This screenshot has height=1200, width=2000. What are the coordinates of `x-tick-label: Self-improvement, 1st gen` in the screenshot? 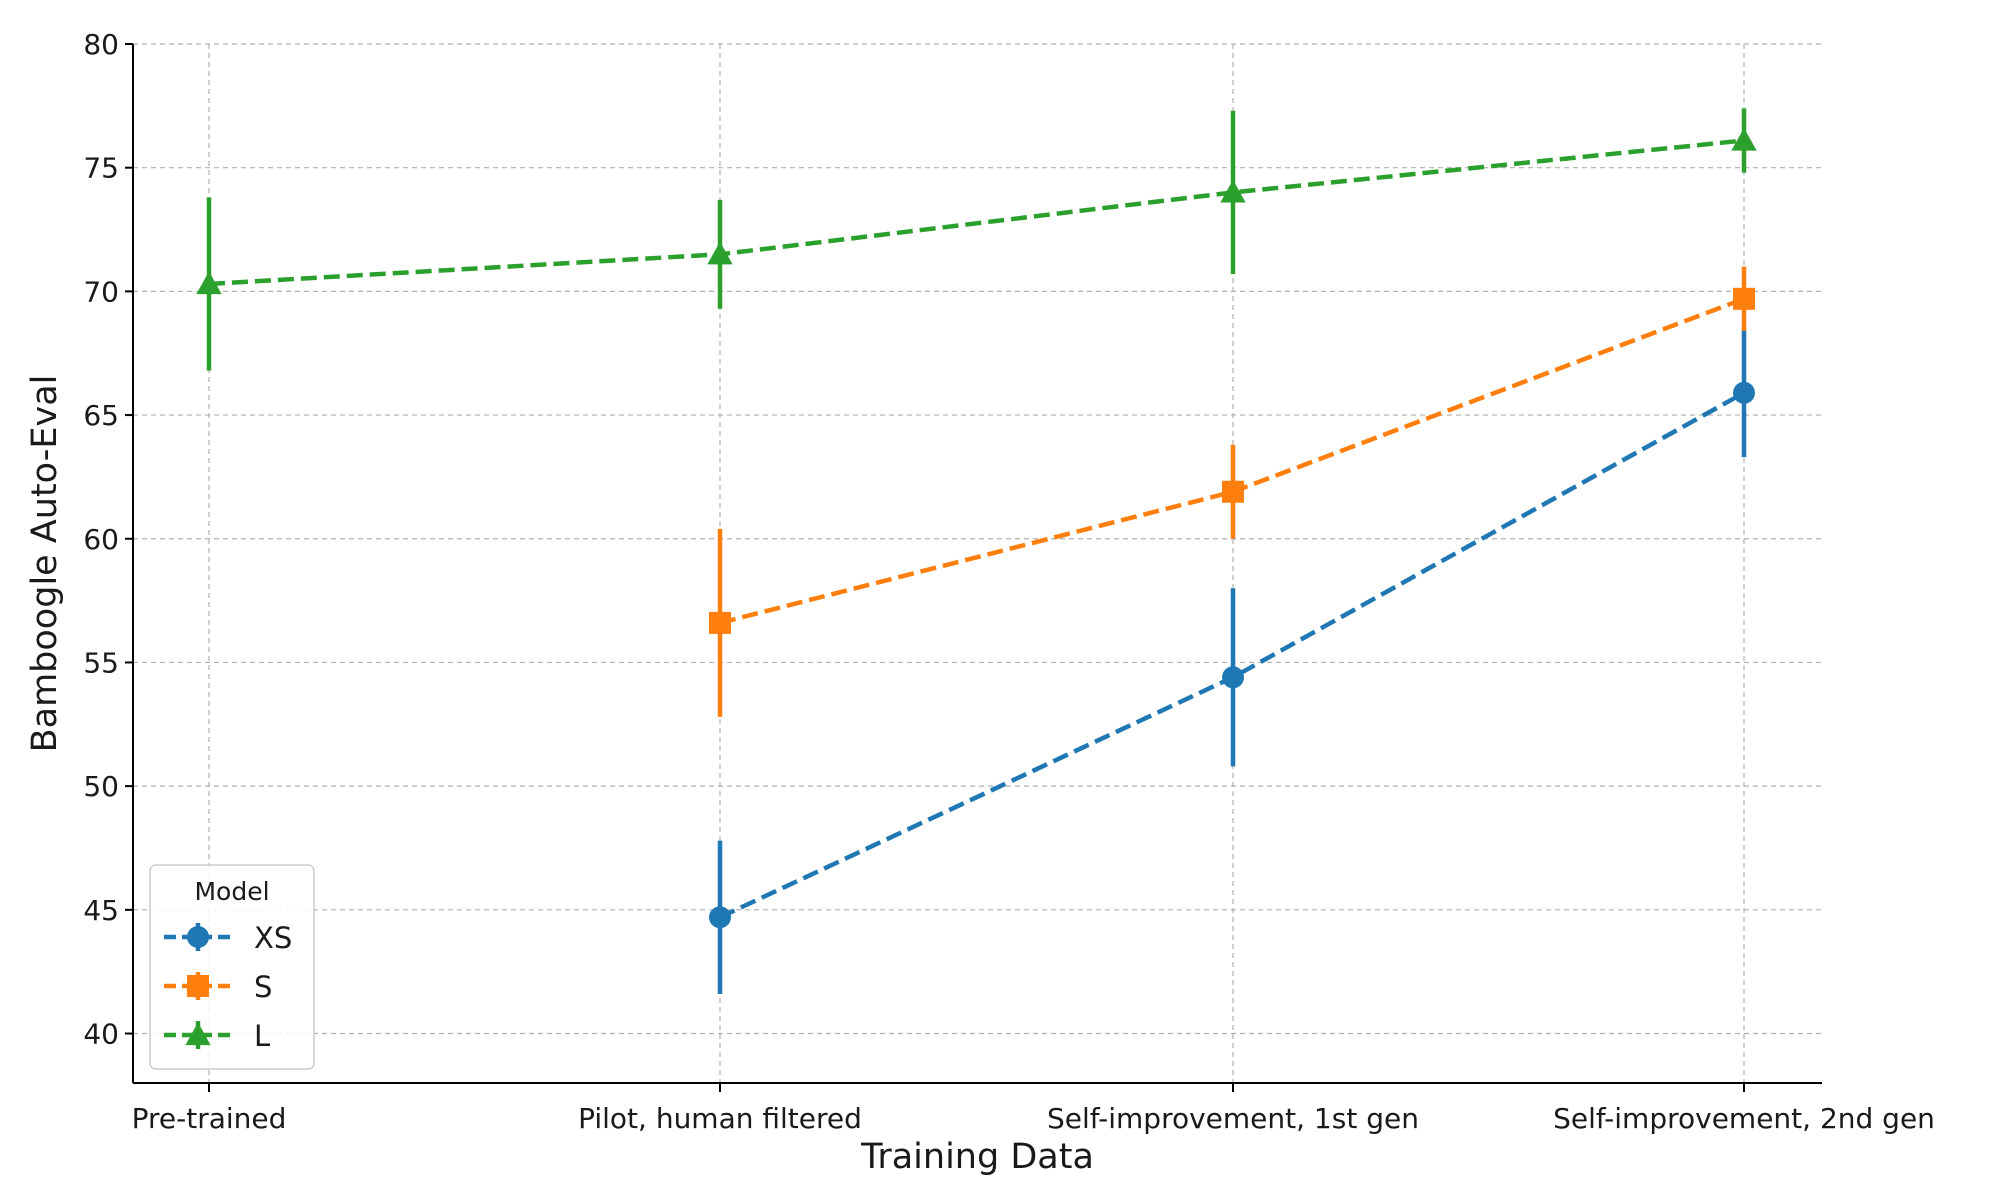 It's located at (1233, 1118).